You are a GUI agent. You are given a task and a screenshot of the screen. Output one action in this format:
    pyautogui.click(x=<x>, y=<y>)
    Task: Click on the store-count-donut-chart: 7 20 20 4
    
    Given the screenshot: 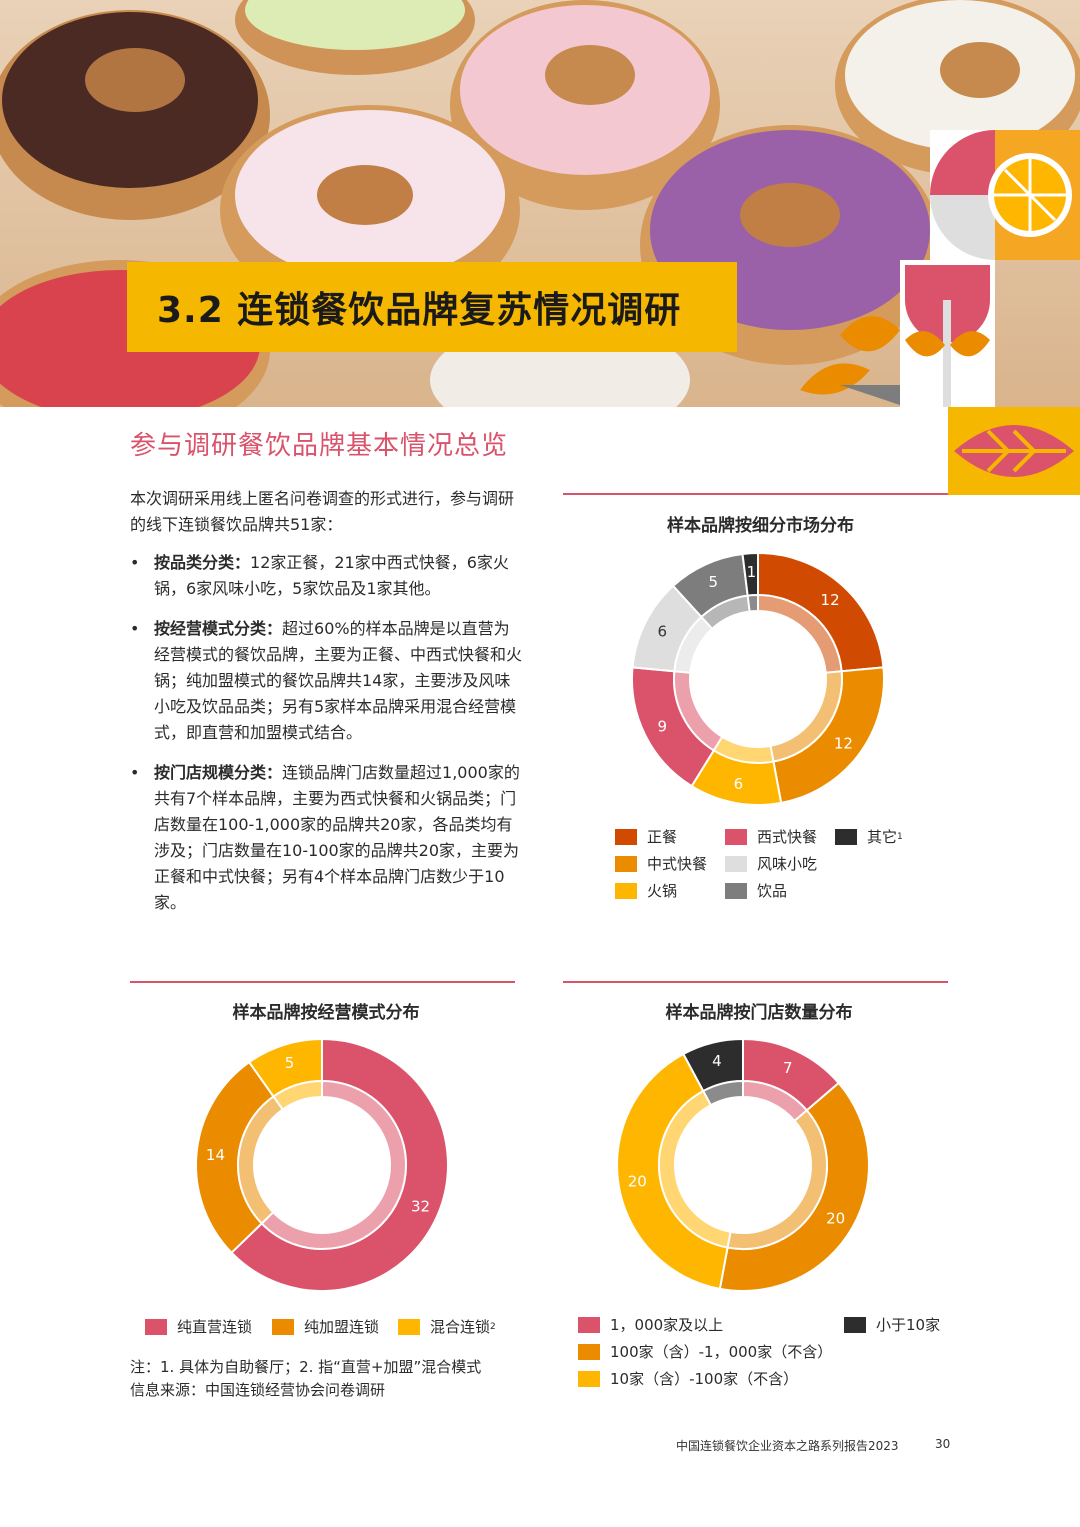 What is the action you would take?
    pyautogui.click(x=743, y=1164)
    